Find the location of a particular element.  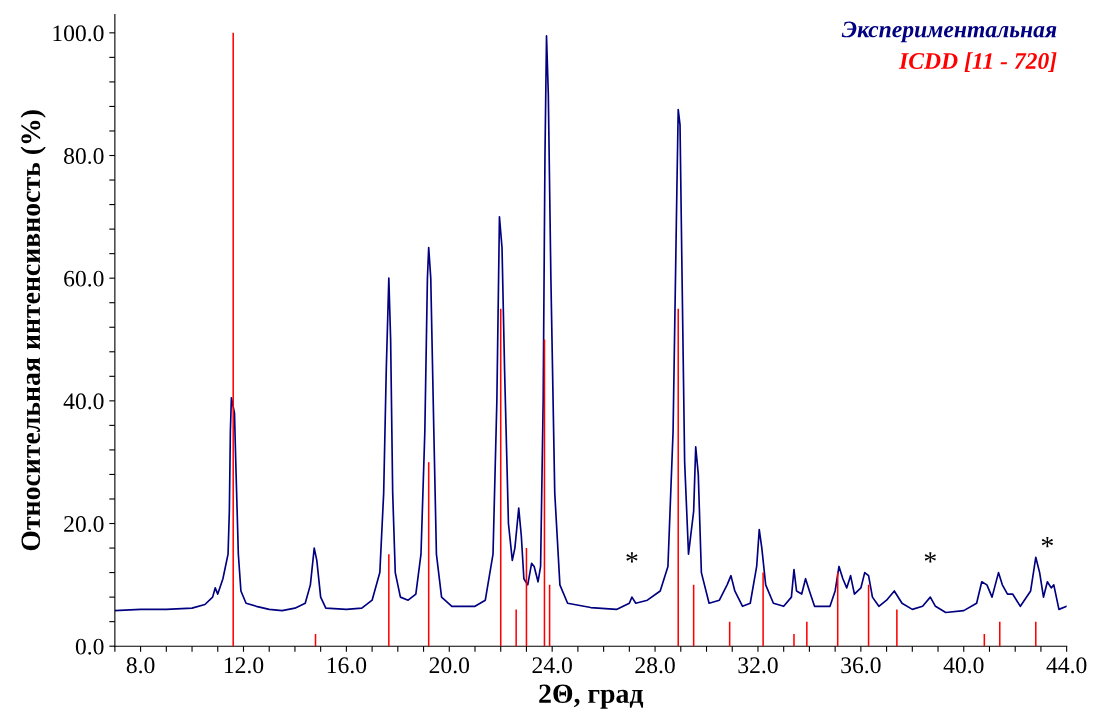

text: Экспериментальная is located at coordinates (949, 32).